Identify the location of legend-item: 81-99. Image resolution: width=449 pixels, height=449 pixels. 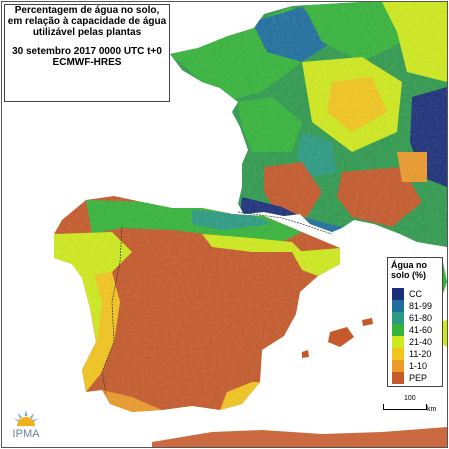
(417, 306).